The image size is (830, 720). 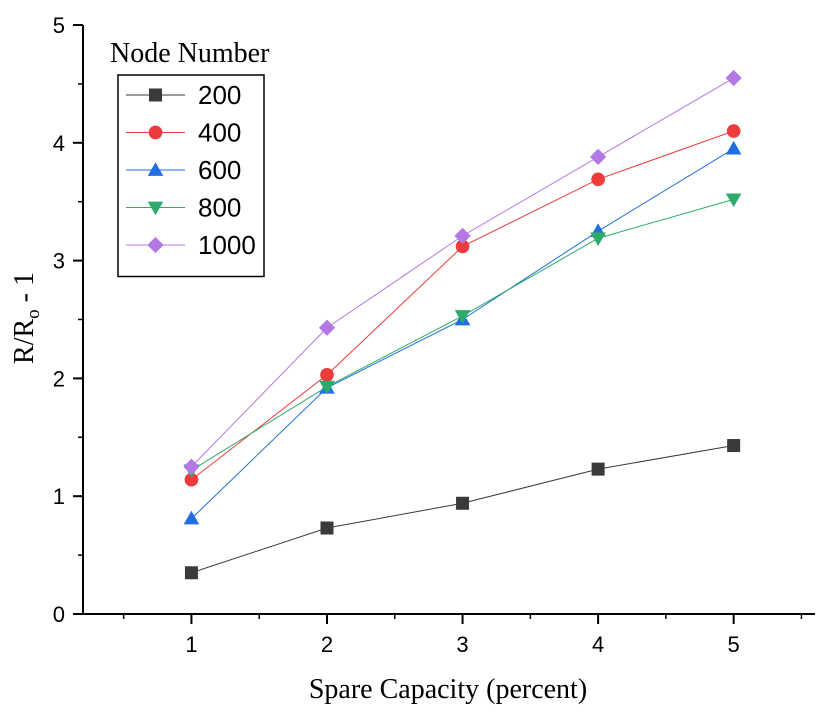 What do you see at coordinates (598, 644) in the screenshot?
I see `x-tick-label: 4` at bounding box center [598, 644].